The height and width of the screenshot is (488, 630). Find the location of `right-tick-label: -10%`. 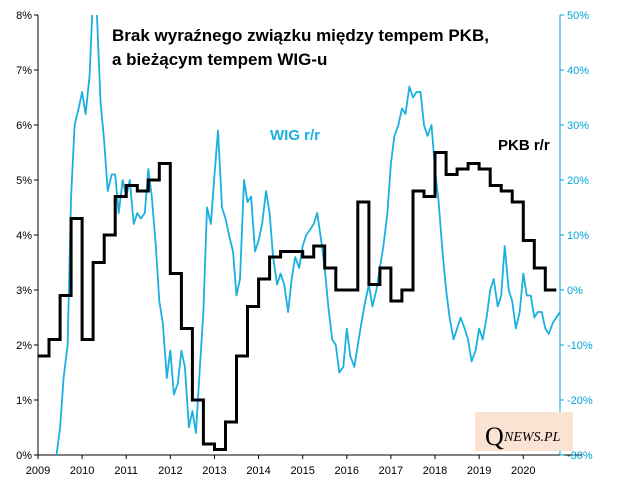

right-tick-label: -10% is located at coordinates (580, 346).